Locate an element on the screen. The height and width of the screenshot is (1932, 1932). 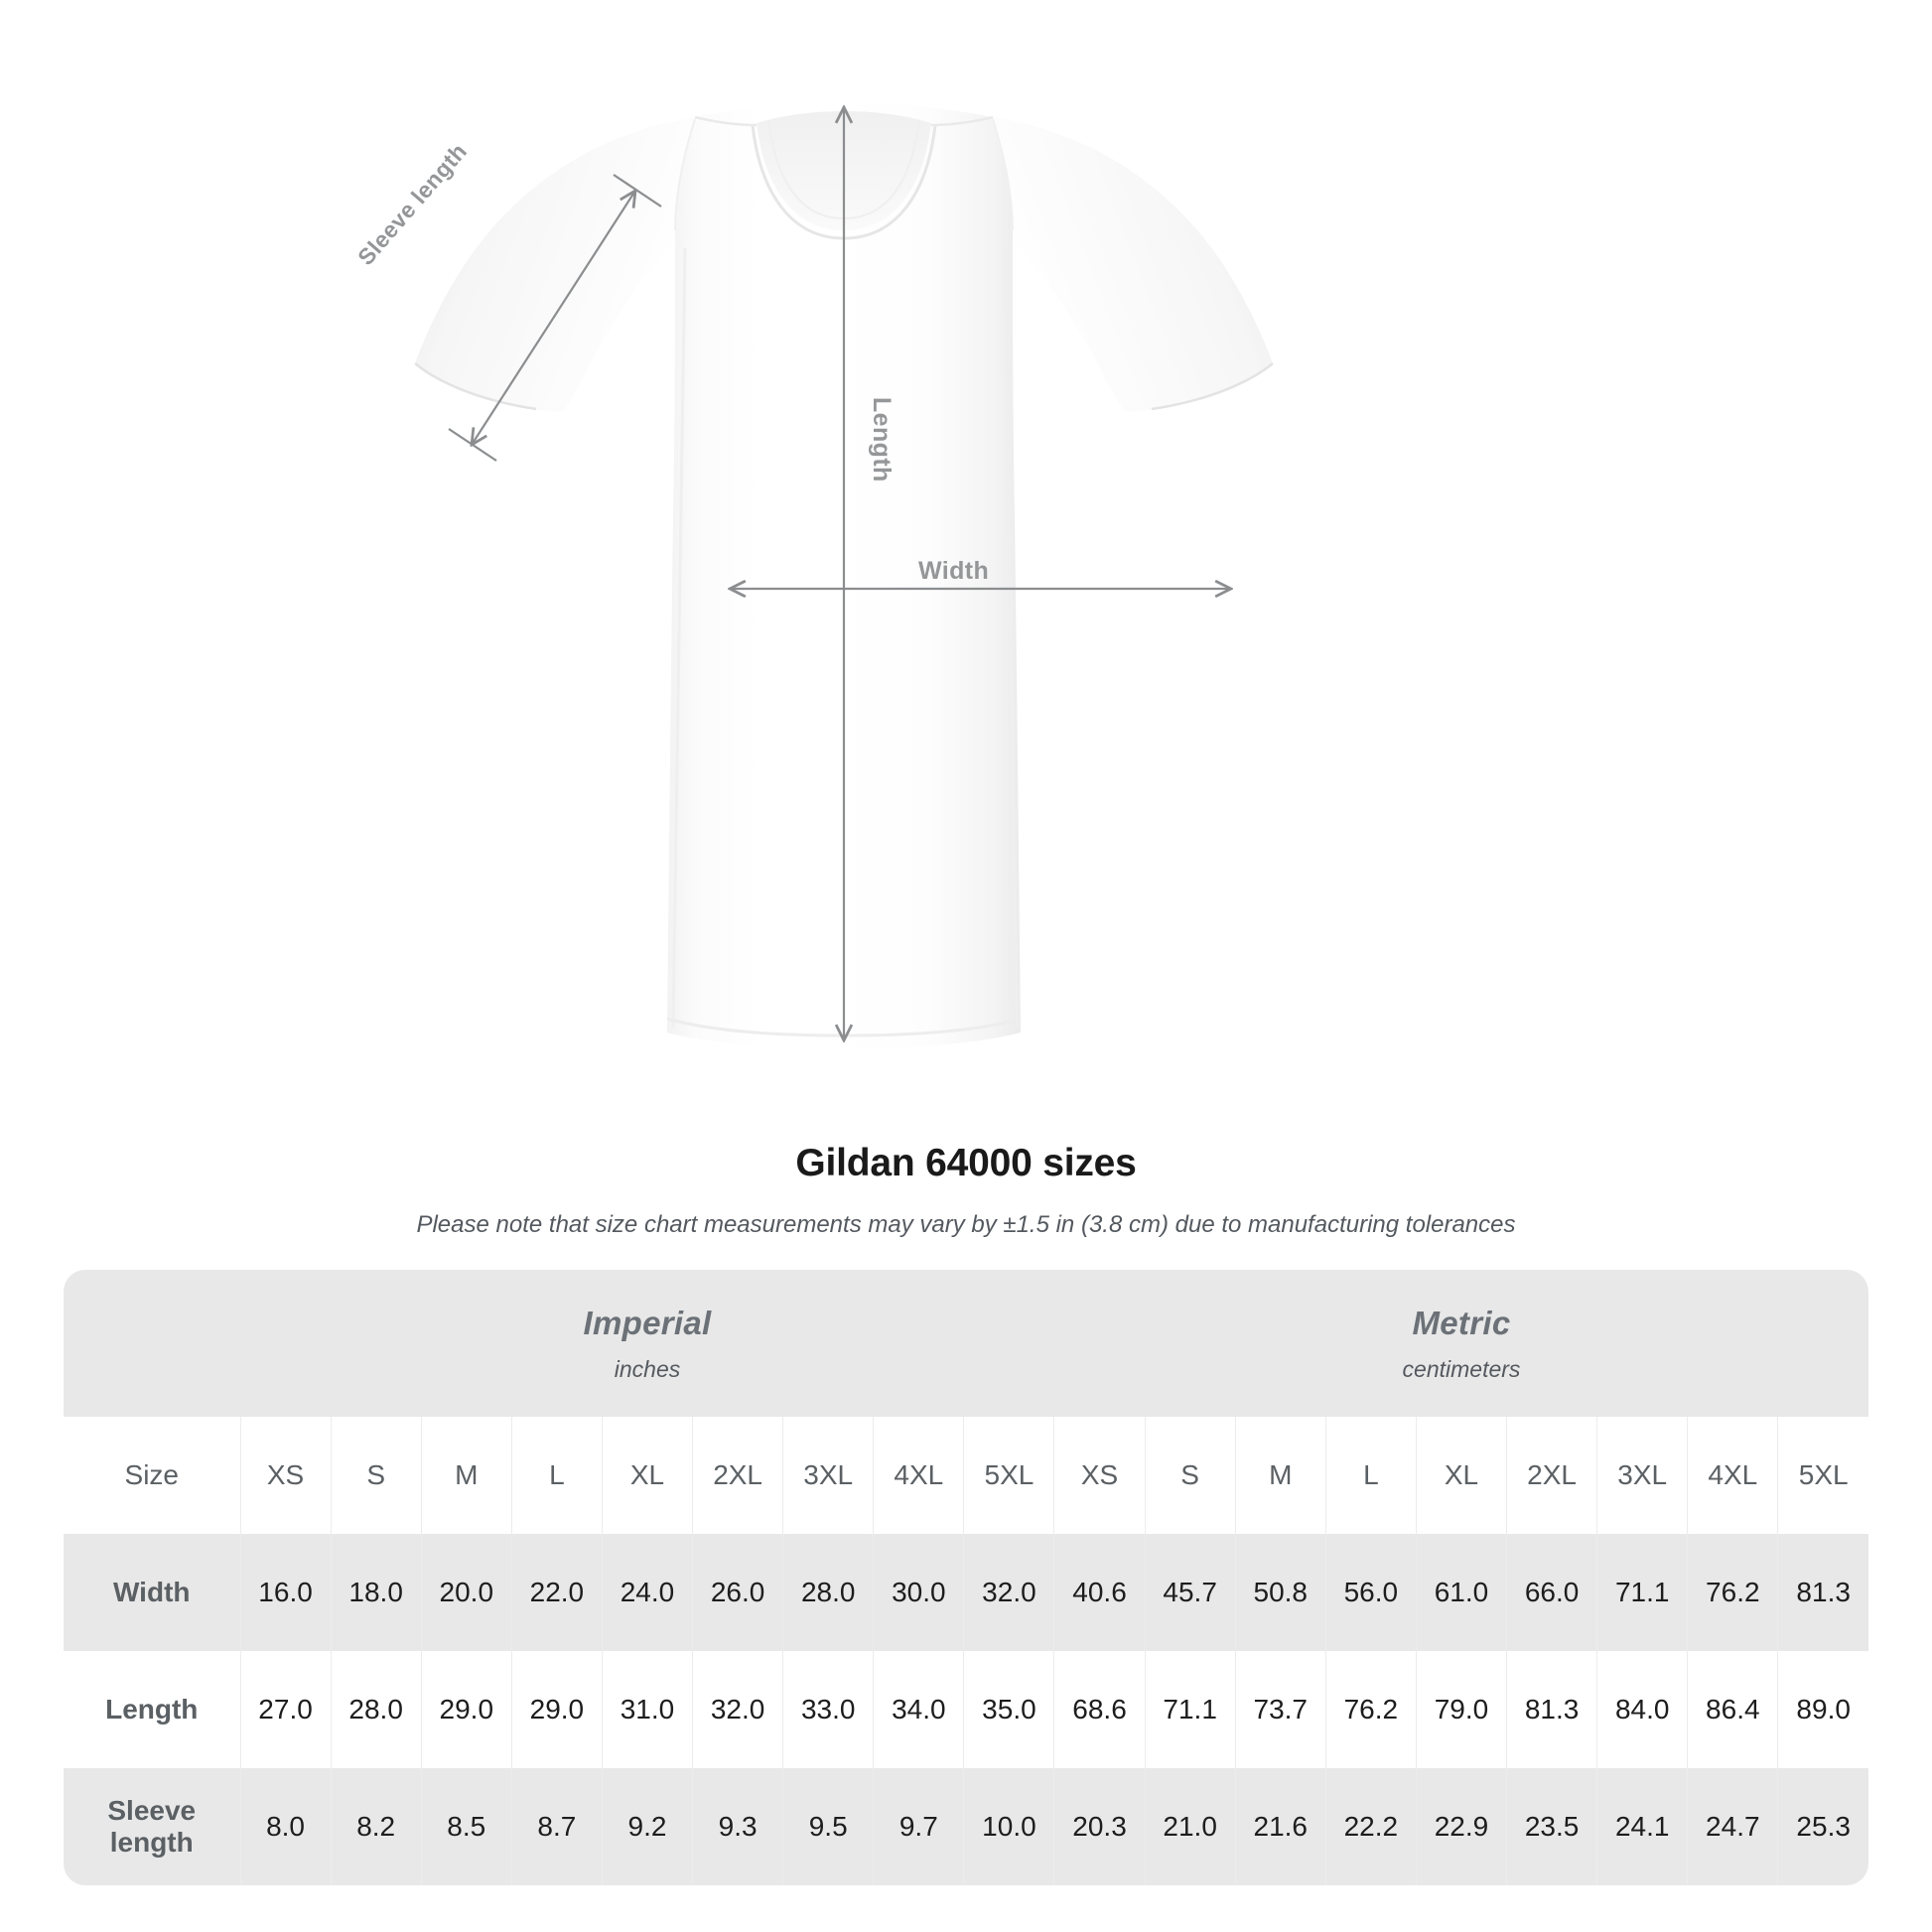
table-cell: 8.2 is located at coordinates (376, 1827).